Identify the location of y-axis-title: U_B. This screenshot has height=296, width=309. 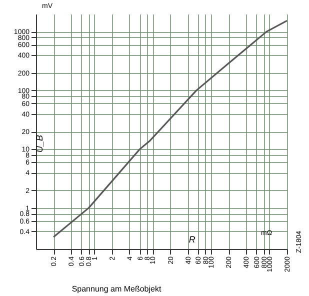
(39, 143).